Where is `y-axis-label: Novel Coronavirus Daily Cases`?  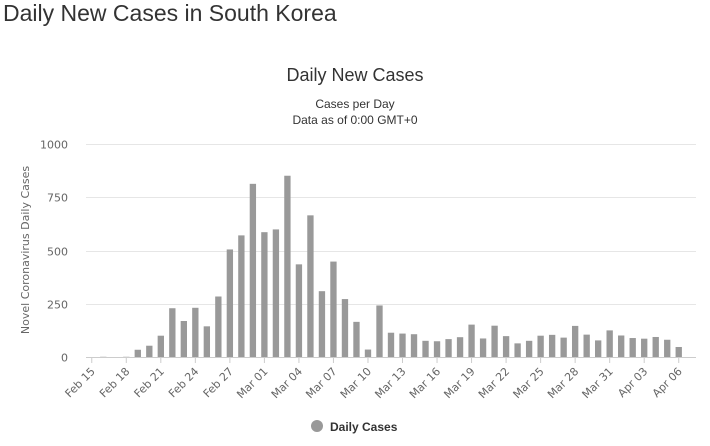 y-axis-label: Novel Coronavirus Daily Cases is located at coordinates (25, 250).